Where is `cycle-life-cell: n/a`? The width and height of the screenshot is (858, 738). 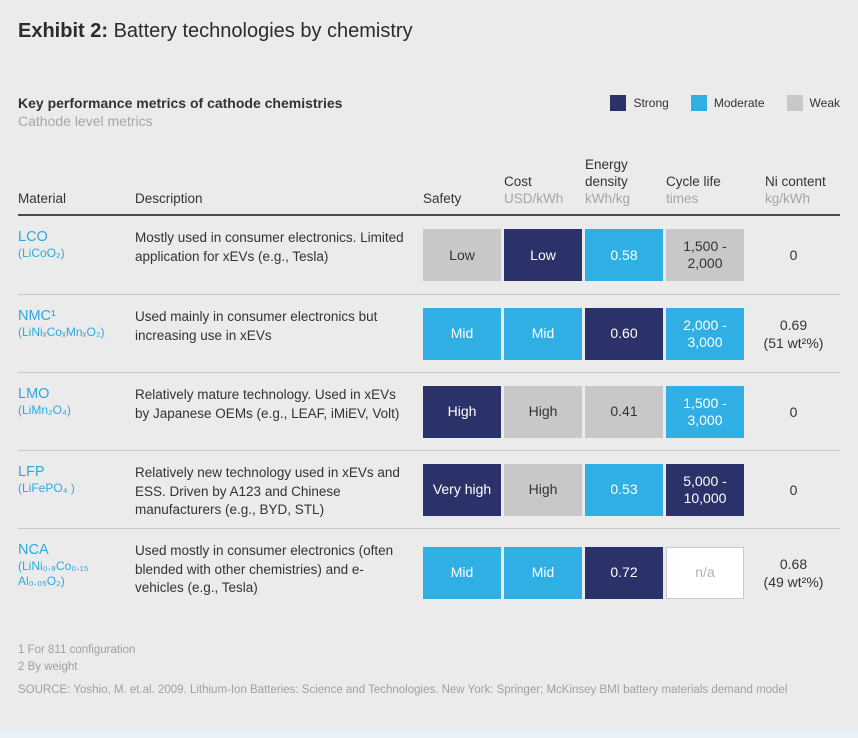 cycle-life-cell: n/a is located at coordinates (706, 572).